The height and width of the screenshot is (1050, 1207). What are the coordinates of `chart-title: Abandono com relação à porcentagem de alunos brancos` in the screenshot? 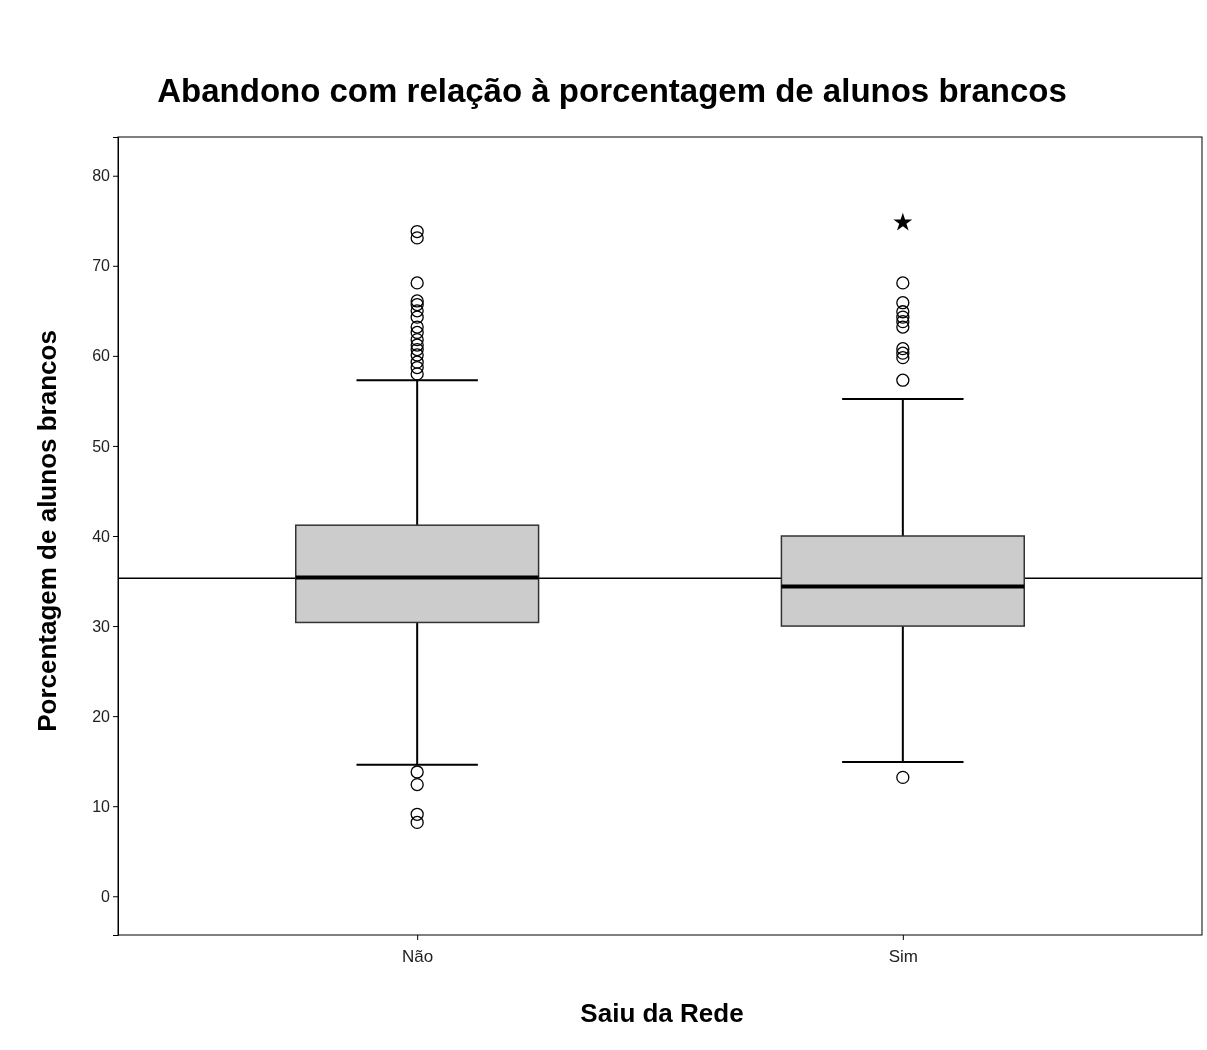 It's located at (612, 90).